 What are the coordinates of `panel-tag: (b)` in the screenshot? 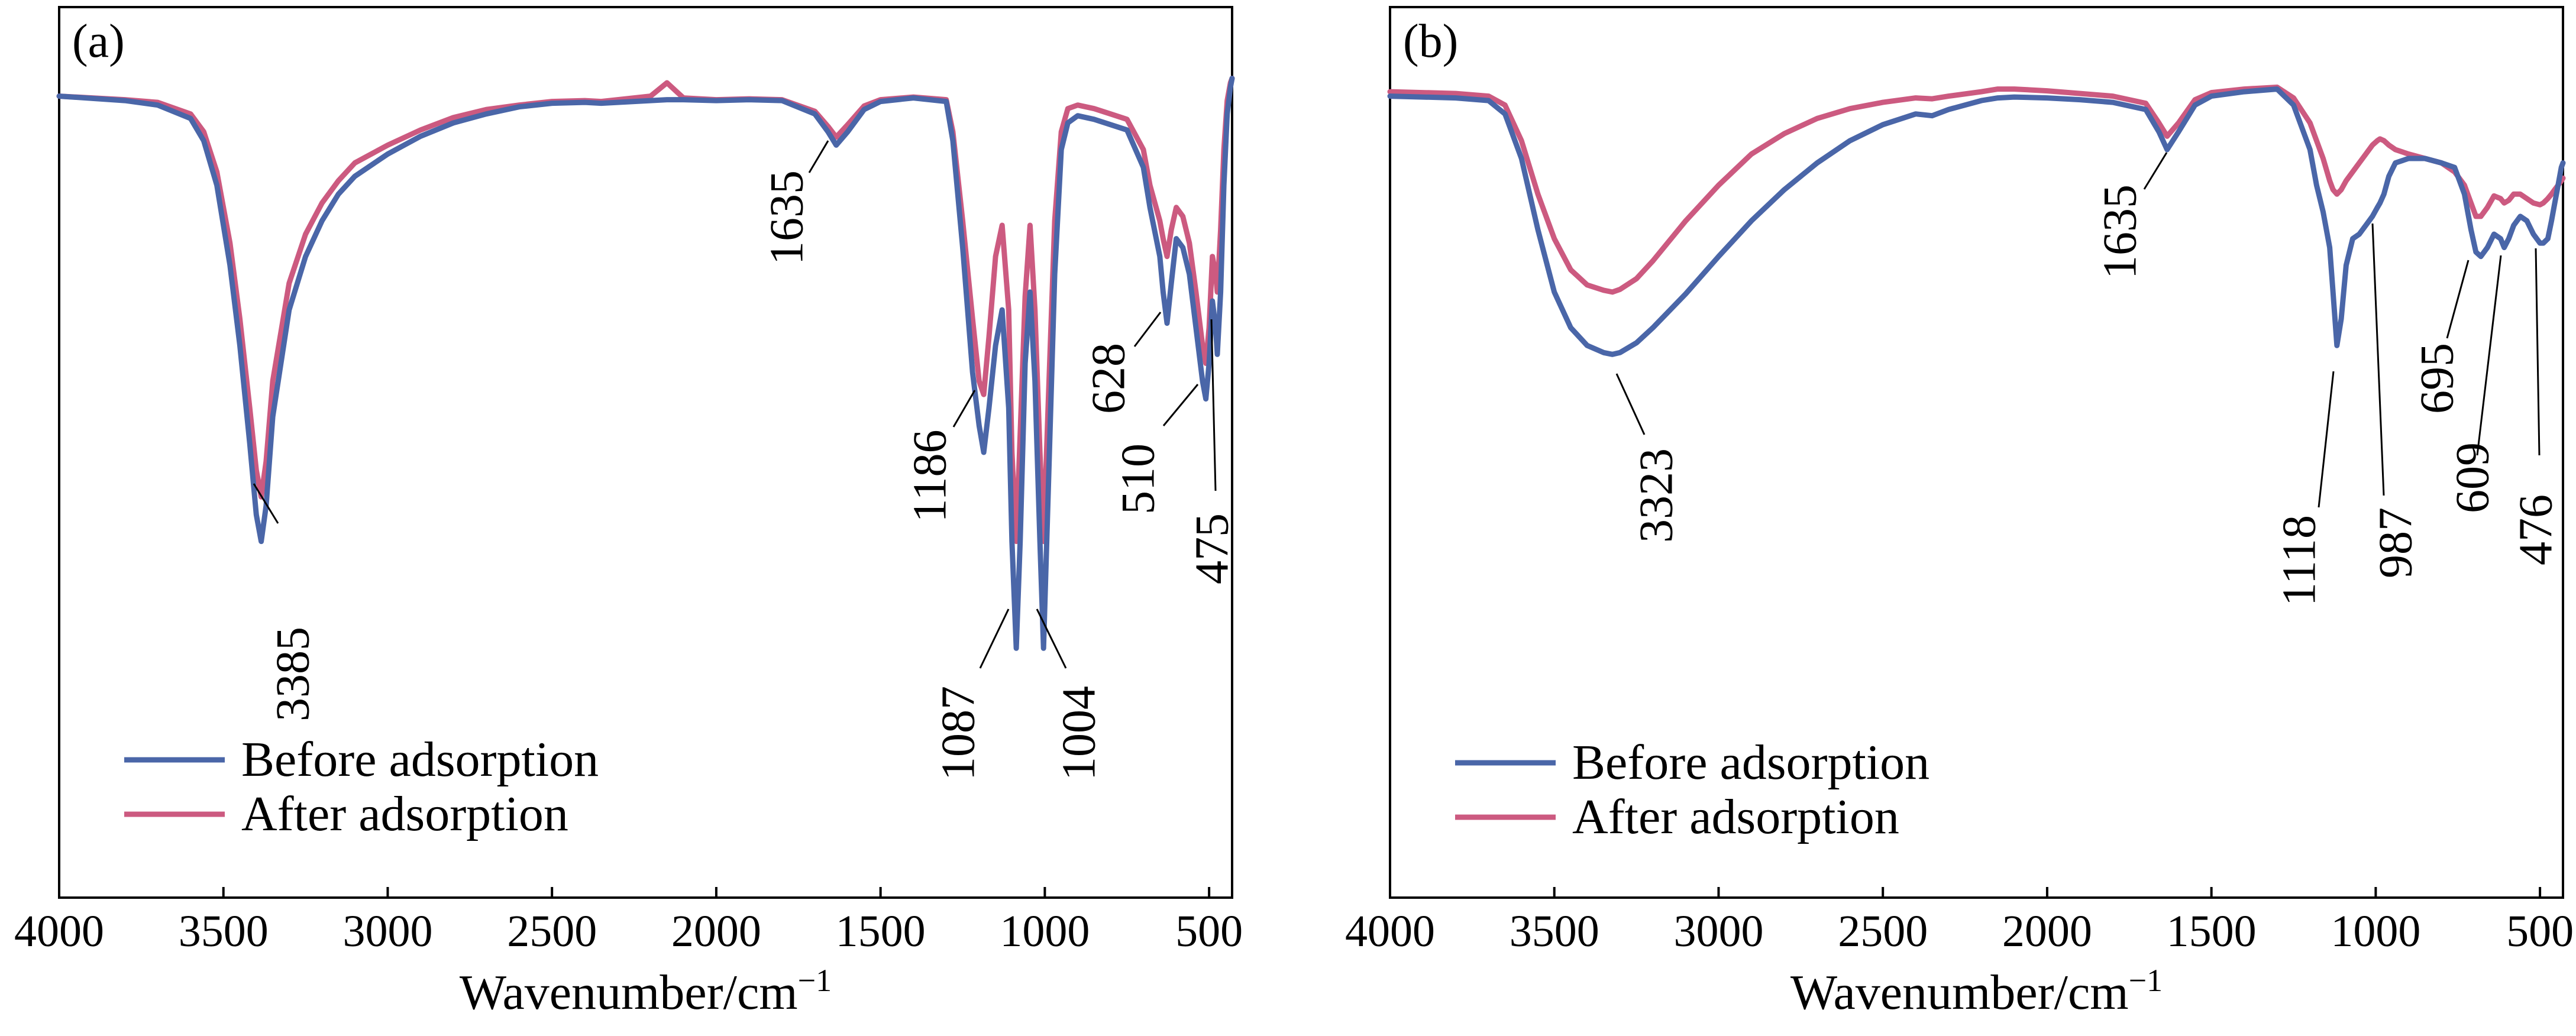 It's located at (1430, 41).